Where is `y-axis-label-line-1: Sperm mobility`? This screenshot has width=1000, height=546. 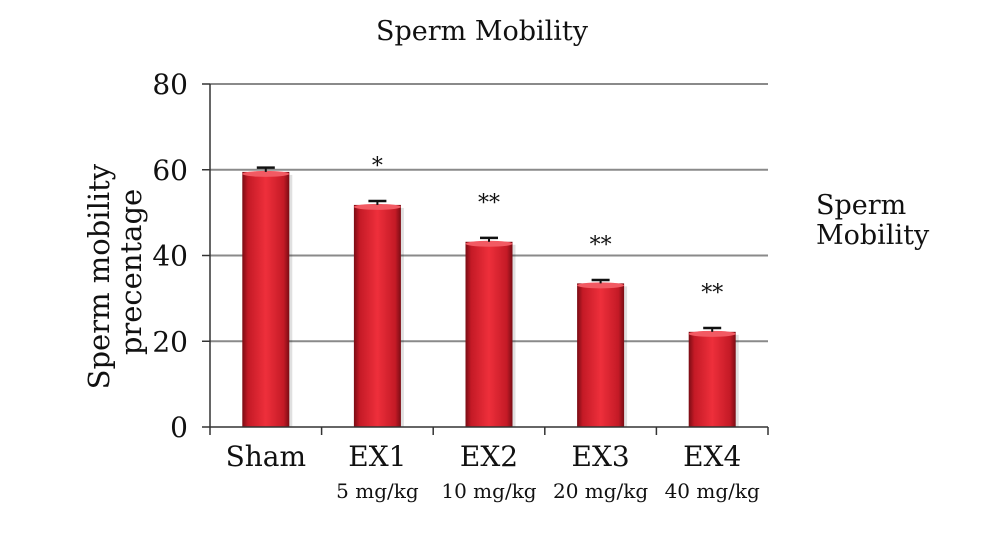 y-axis-label-line-1: Sperm mobility is located at coordinates (99, 276).